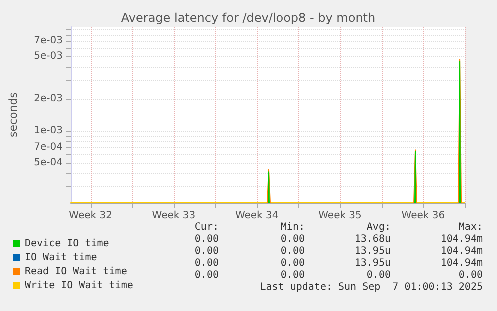  What do you see at coordinates (48, 147) in the screenshot?
I see `y-tick-label: 7e-04` at bounding box center [48, 147].